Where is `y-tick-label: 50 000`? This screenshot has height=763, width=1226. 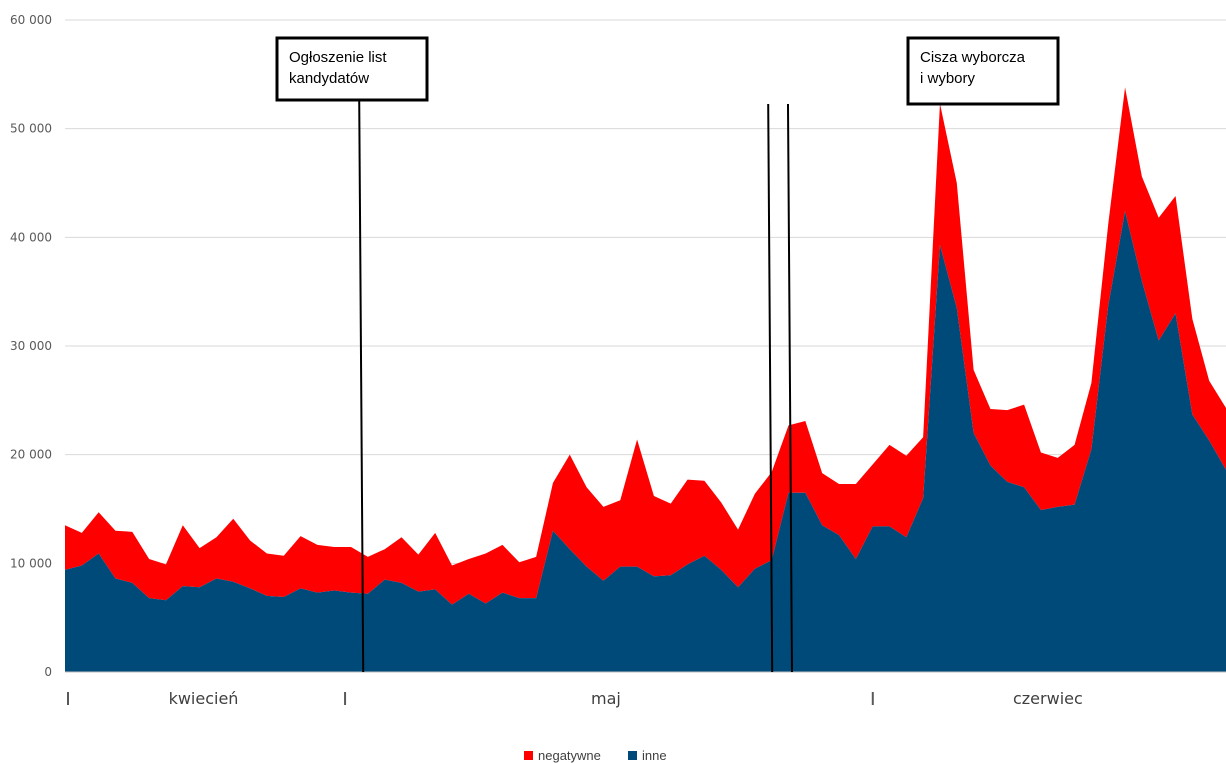 y-tick-label: 50 000 is located at coordinates (31, 129).